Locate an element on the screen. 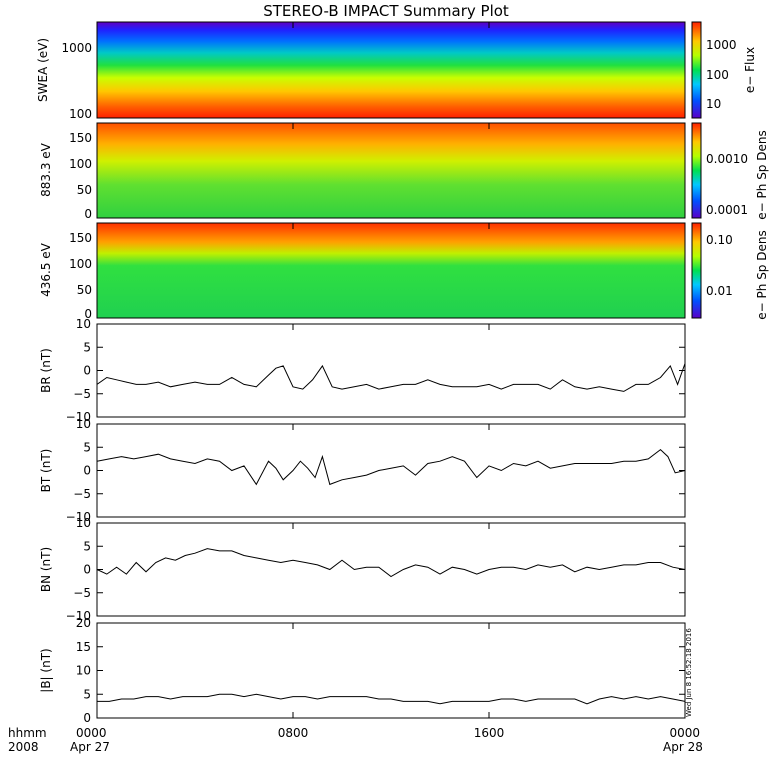 The height and width of the screenshot is (780, 780). swea-cb-tick: 10 is located at coordinates (713, 104).